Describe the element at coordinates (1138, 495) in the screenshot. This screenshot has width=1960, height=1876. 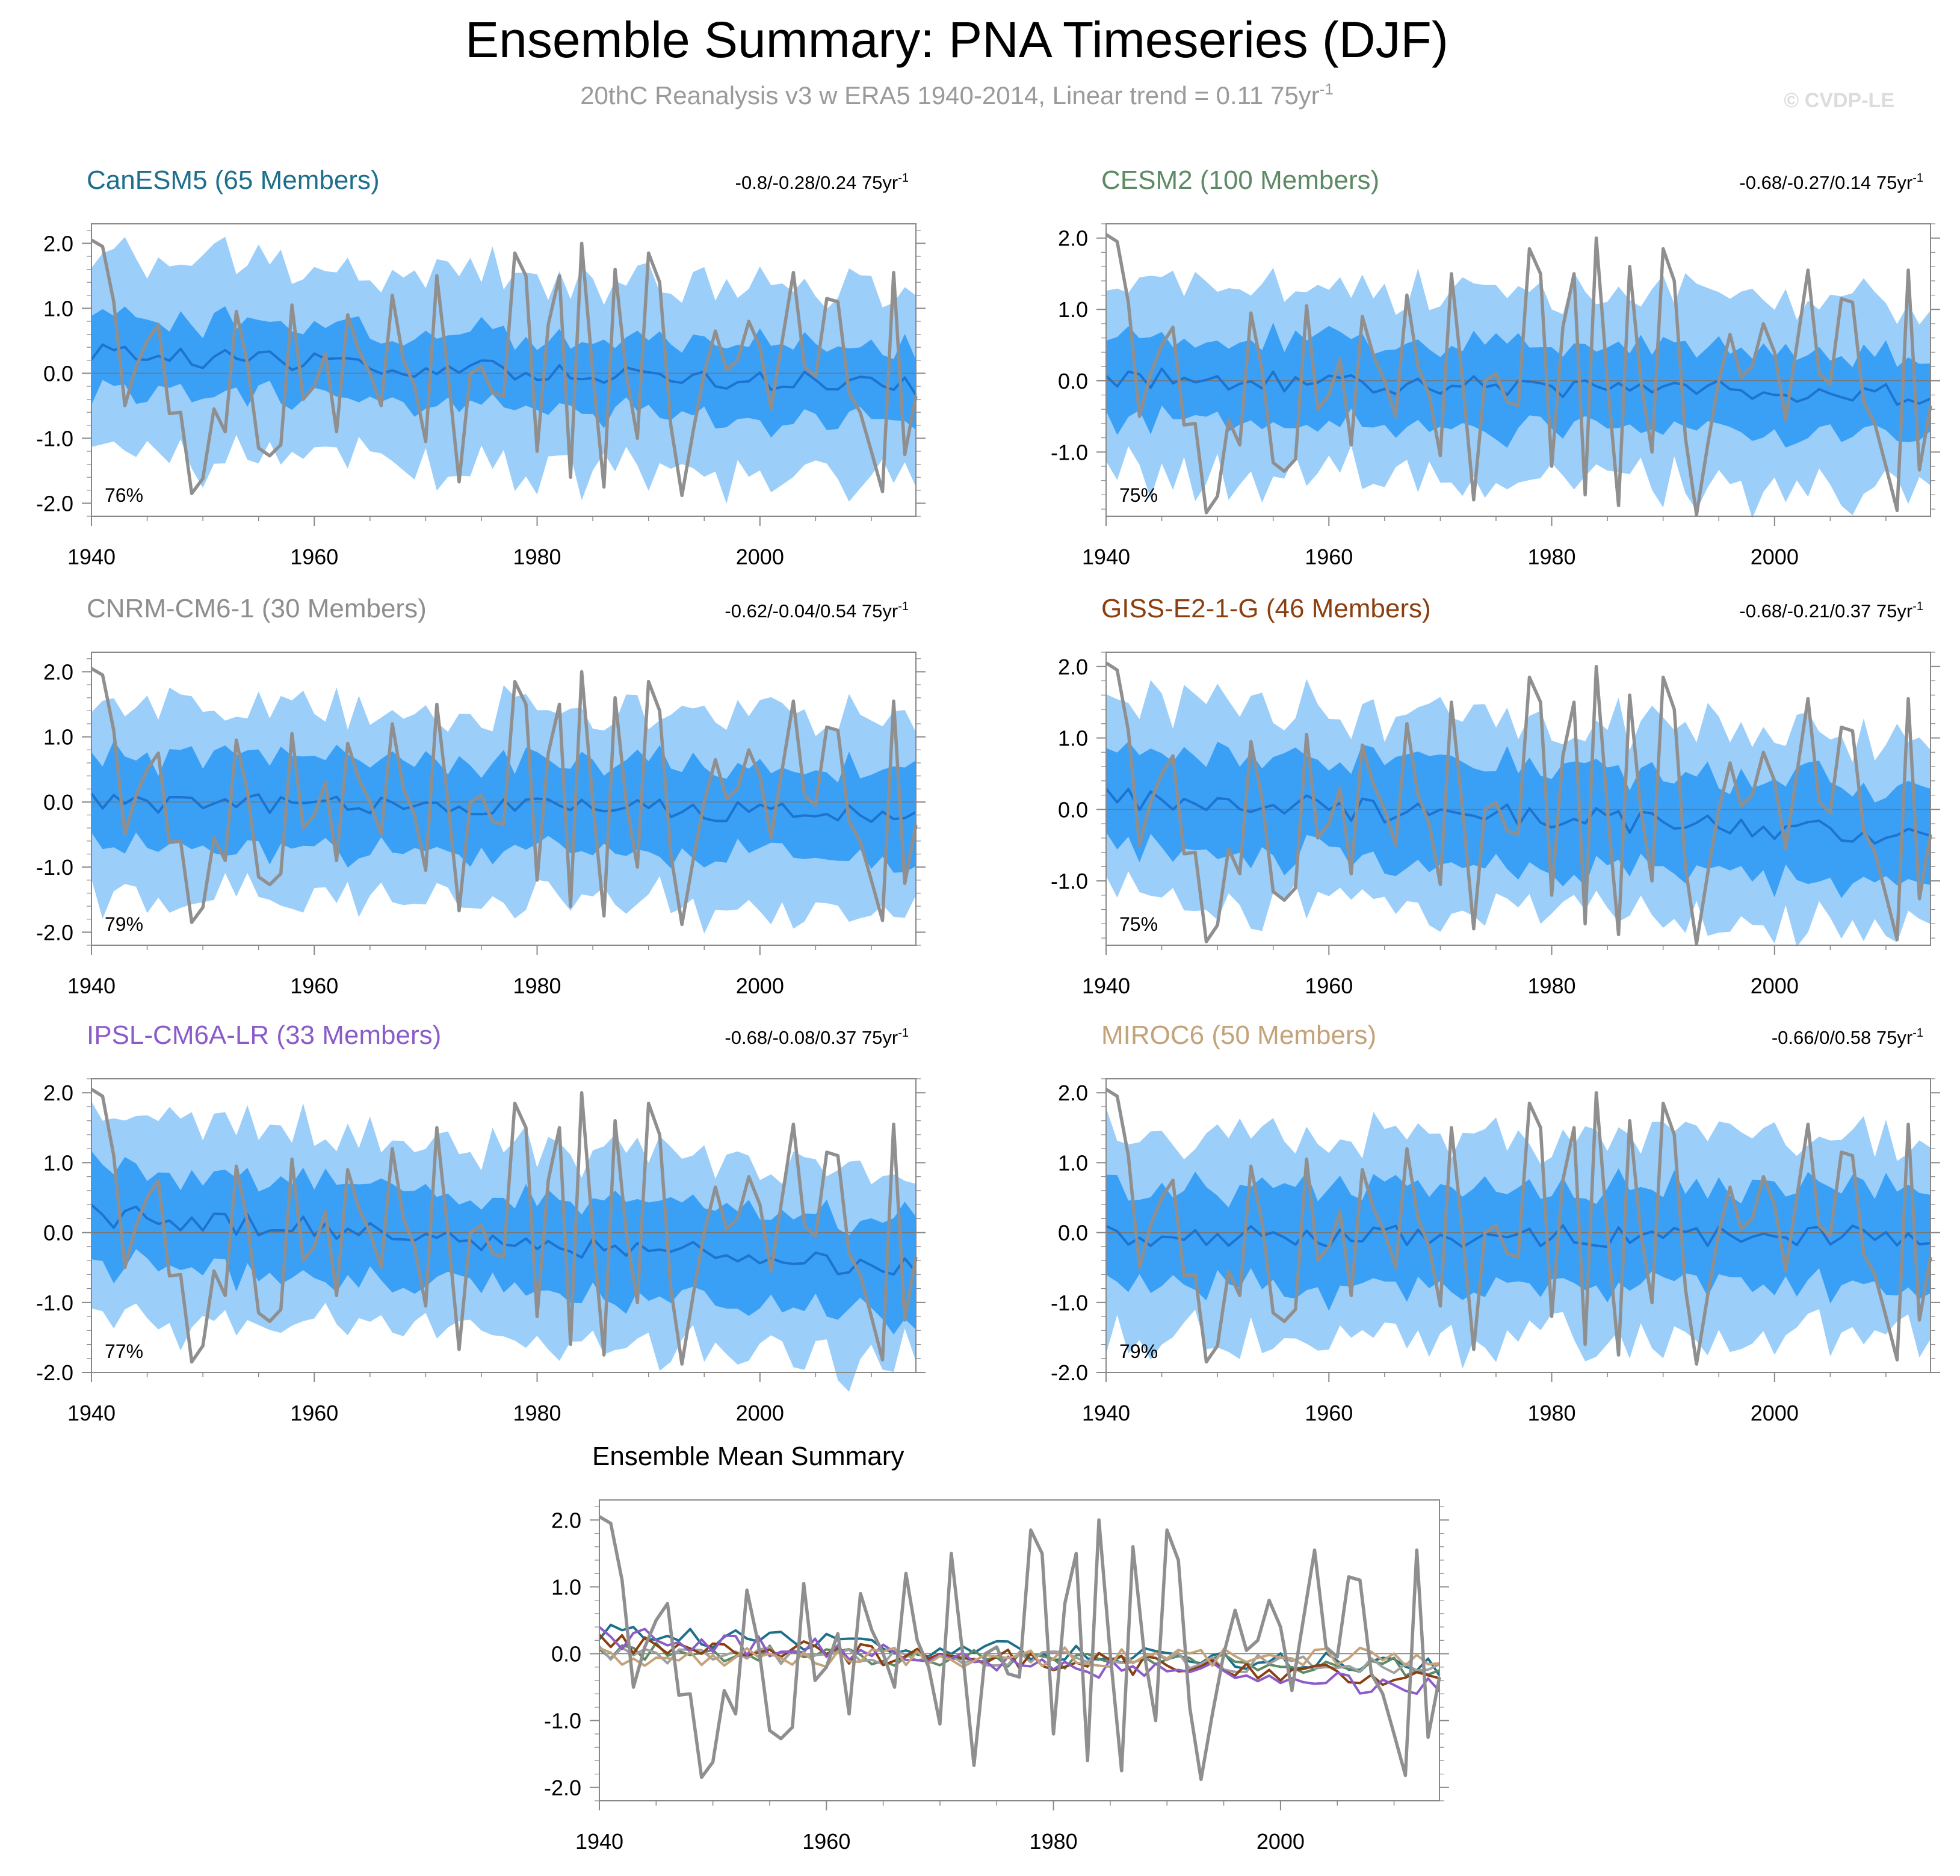
I see `percent-label-cesm2: 75%` at that location.